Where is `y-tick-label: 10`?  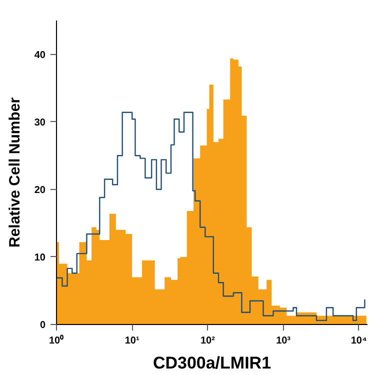
y-tick-label: 10 is located at coordinates (40, 258).